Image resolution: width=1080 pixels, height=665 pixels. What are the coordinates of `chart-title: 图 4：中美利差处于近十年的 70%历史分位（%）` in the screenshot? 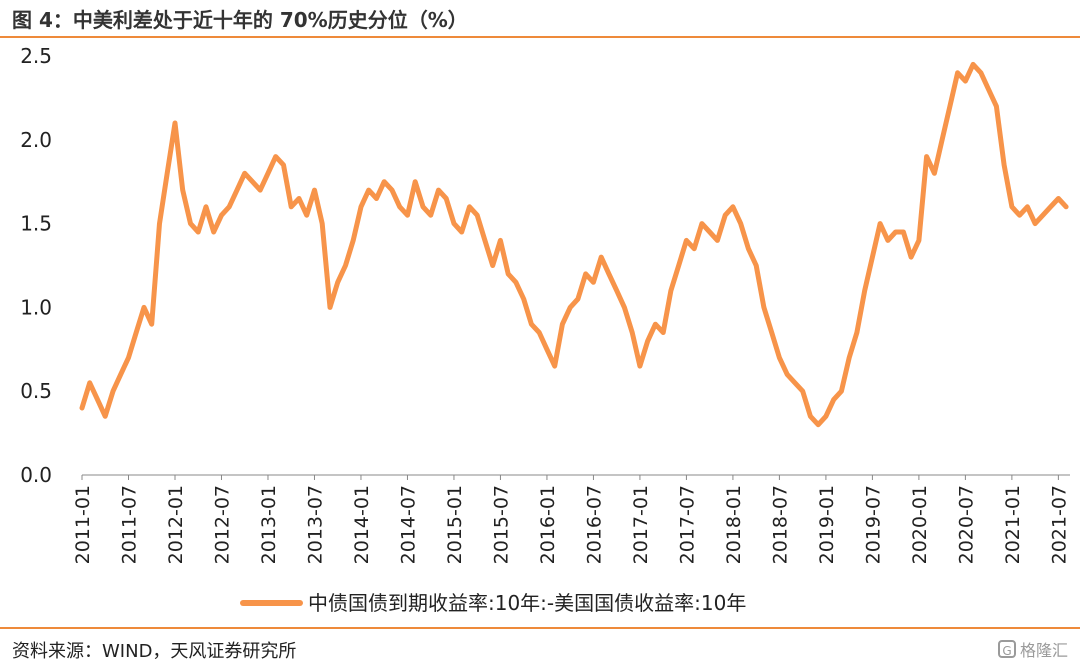 It's located at (240, 20).